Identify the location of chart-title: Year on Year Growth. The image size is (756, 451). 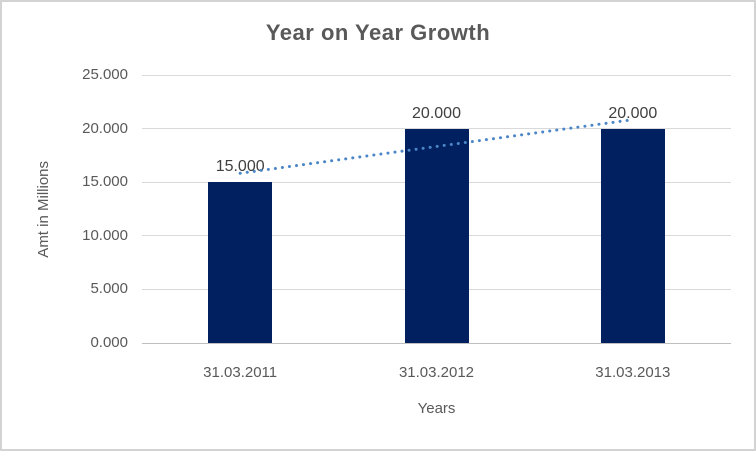
(378, 32).